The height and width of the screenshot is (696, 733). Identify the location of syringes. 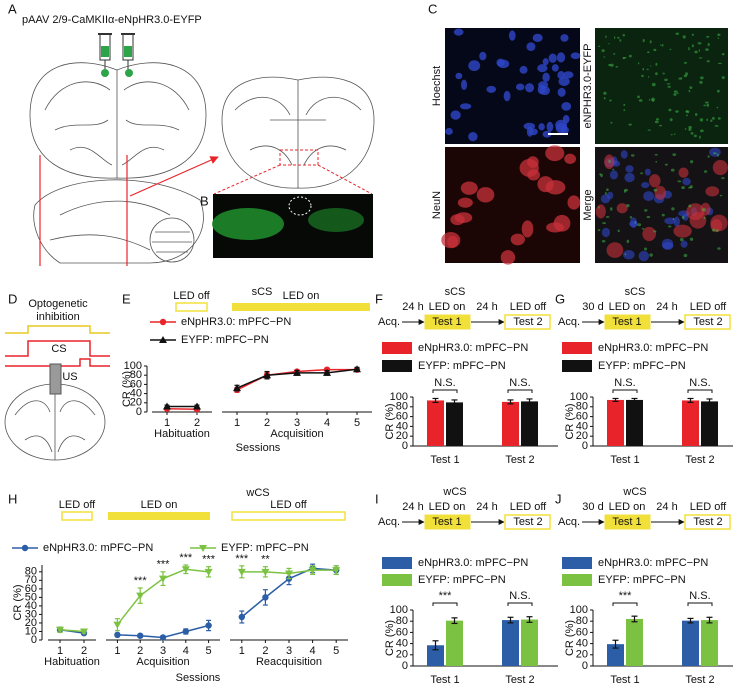
(116, 52).